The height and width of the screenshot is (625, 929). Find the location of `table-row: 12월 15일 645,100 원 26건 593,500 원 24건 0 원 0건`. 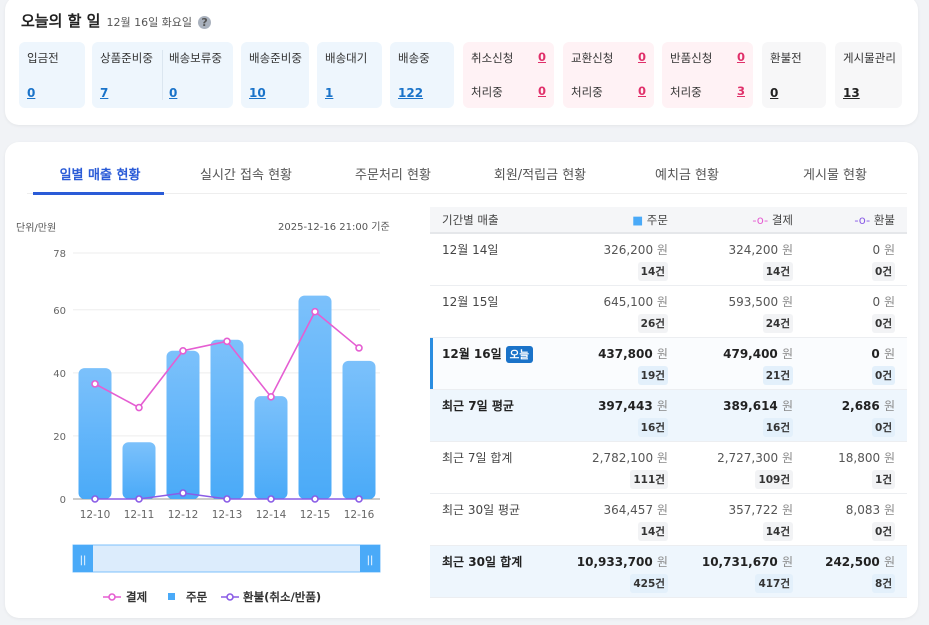

table-row: 12월 15일 645,100 원 26건 593,500 원 24건 0 원 0건 is located at coordinates (668, 311).